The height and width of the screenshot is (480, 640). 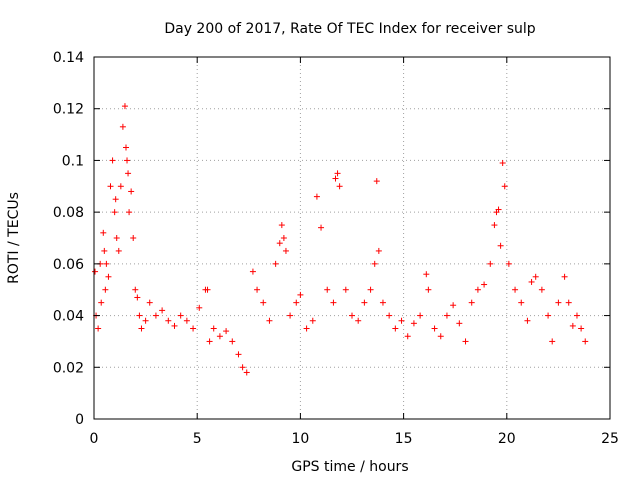 I want to click on y-tick-label: 0.08, so click(x=68, y=213).